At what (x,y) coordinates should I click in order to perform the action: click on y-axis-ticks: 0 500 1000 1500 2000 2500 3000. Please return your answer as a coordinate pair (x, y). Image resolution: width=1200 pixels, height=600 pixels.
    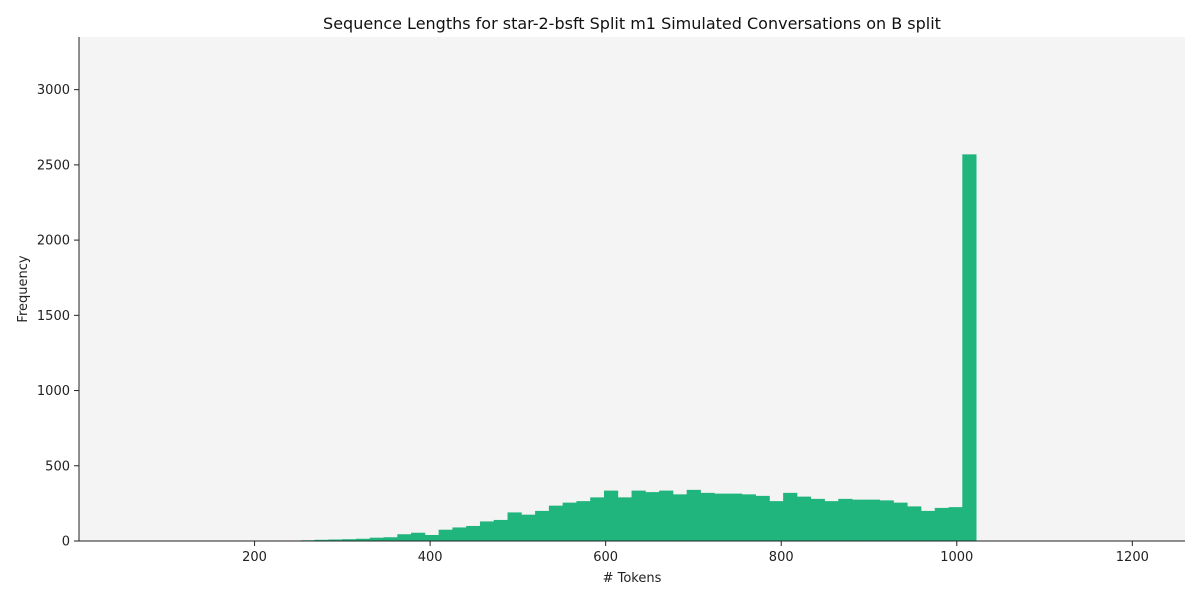
    Looking at the image, I should click on (58, 316).